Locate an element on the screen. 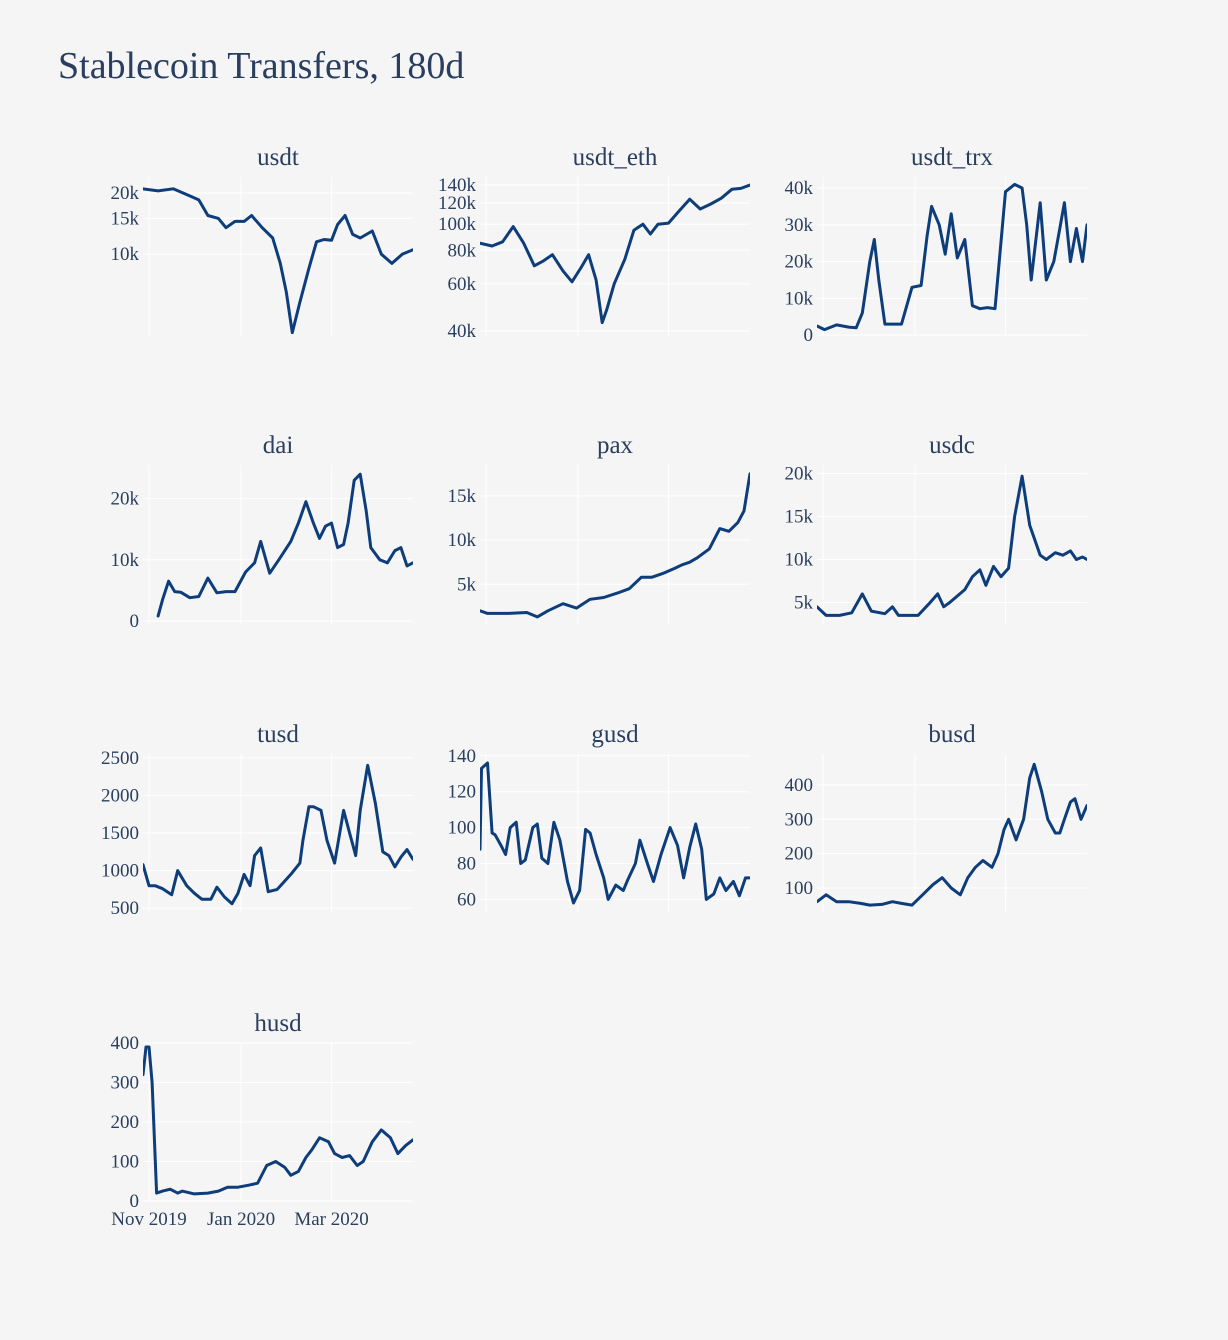 This screenshot has height=1340, width=1228. subplot-usdc: 5k 10k 15k 20k usdc is located at coordinates (936, 528).